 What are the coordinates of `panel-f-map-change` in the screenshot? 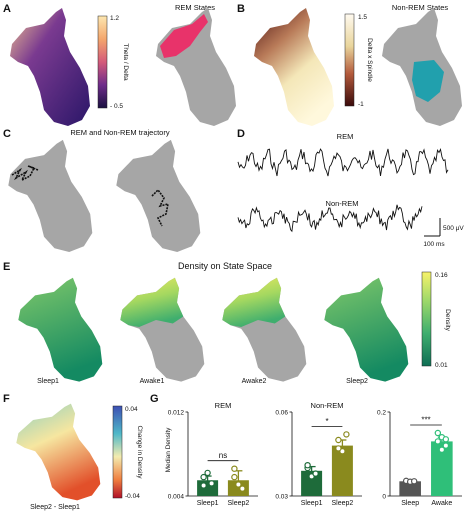 It's located at (58, 452).